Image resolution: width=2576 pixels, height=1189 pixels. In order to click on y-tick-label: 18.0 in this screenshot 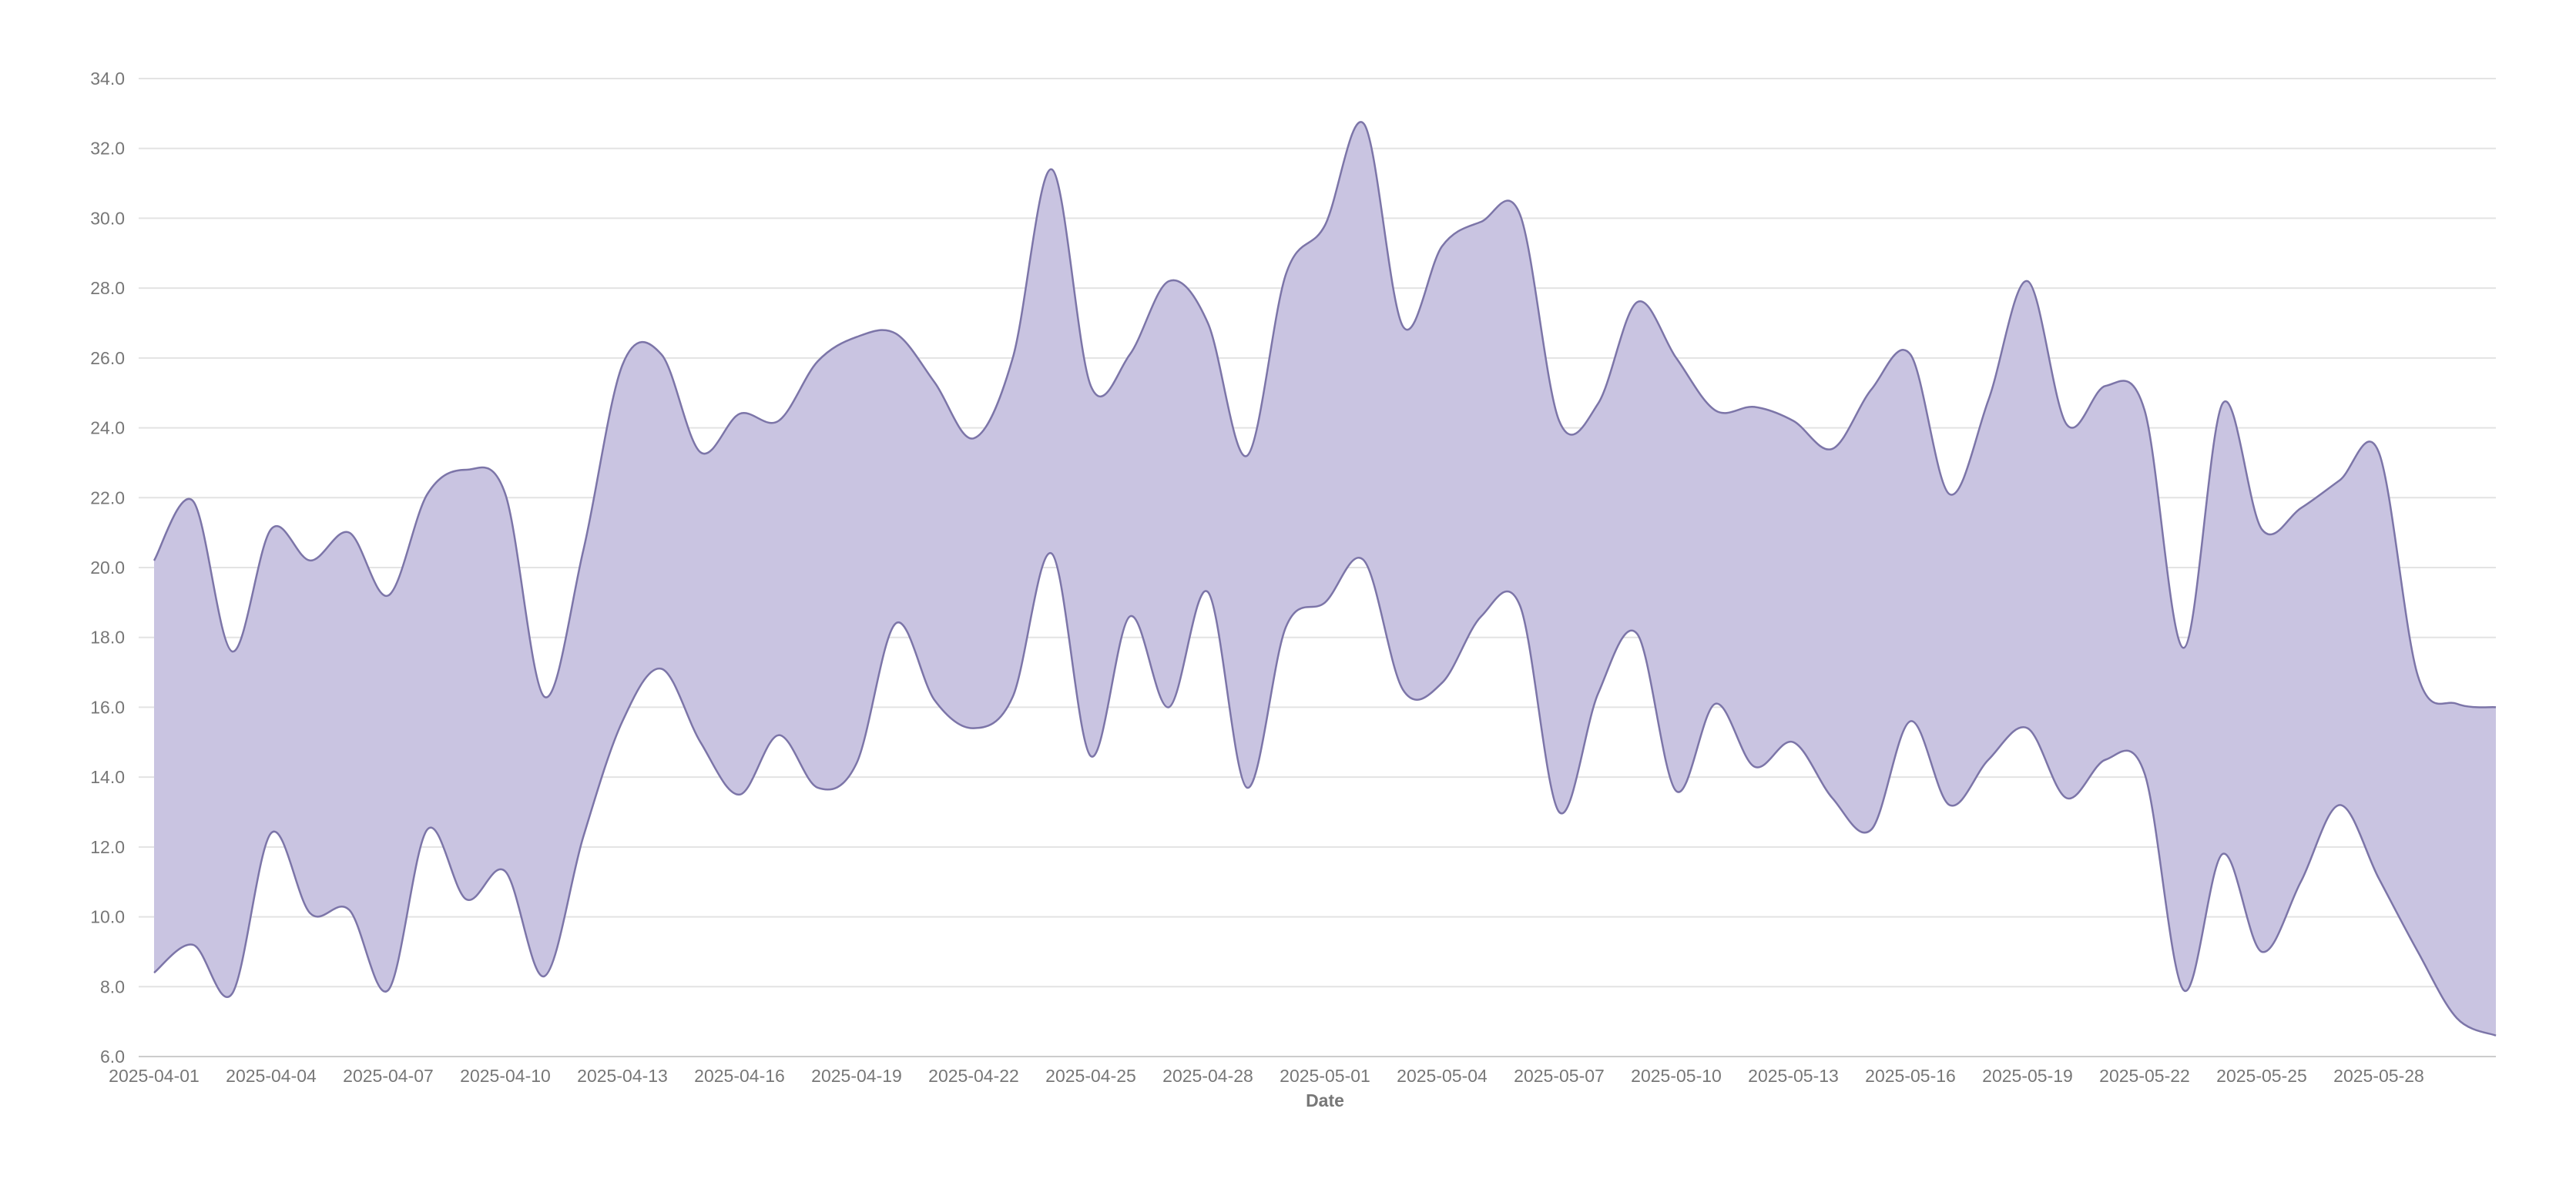, I will do `click(107, 638)`.